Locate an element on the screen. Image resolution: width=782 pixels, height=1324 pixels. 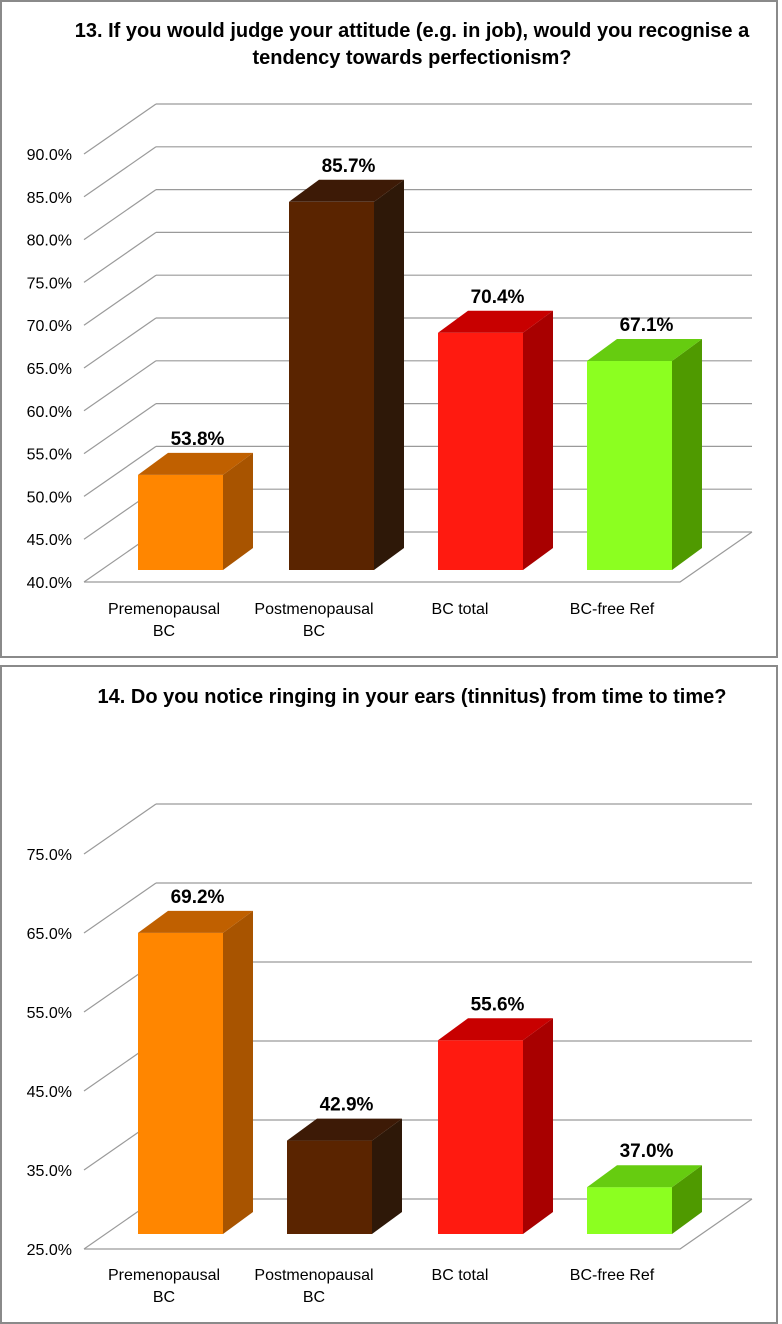
data-label: 53.8% is located at coordinates (198, 439).